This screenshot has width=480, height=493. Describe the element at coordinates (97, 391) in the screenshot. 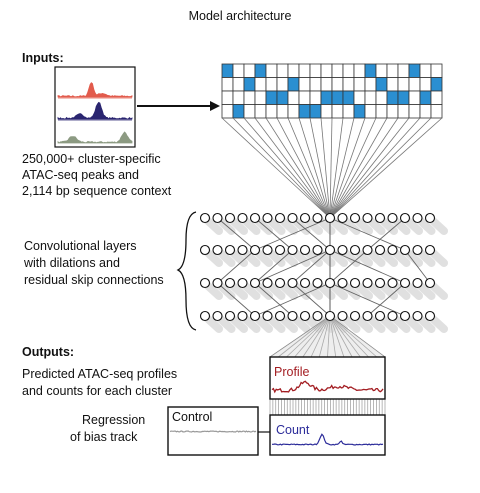

I see `outputs-line: and counts for each cluster` at that location.